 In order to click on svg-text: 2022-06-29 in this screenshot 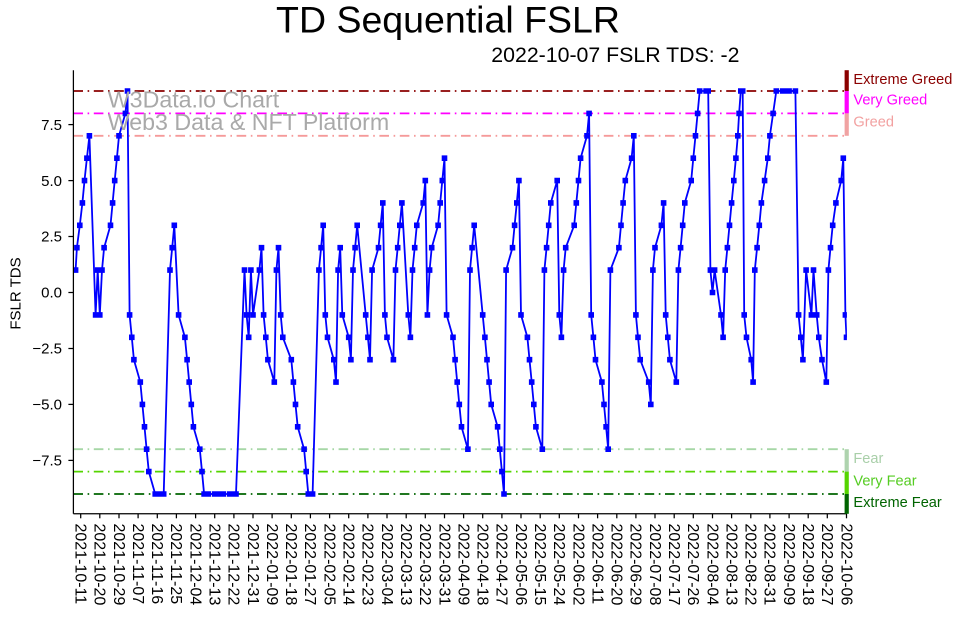, I will do `click(635, 565)`.